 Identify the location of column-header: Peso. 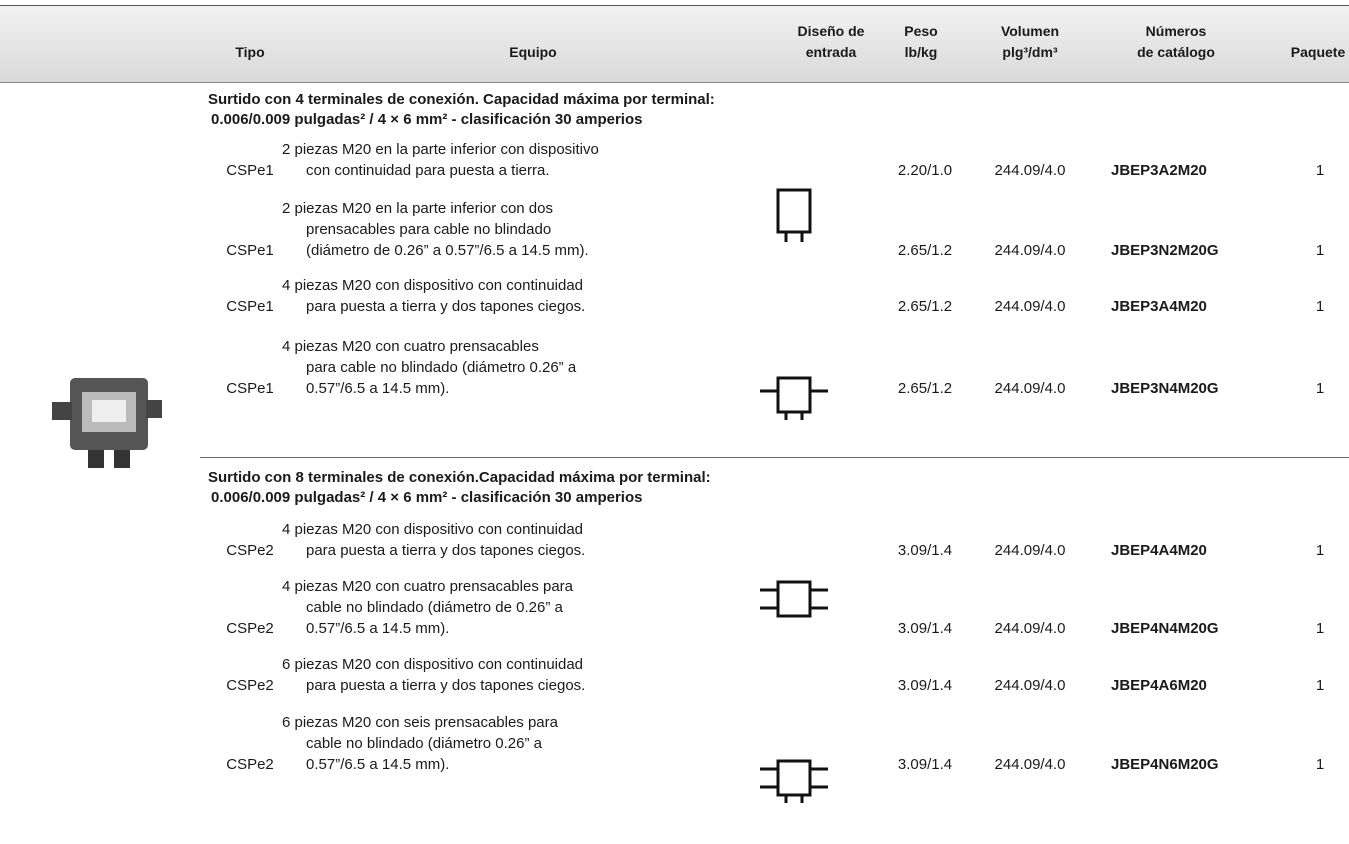
(921, 31).